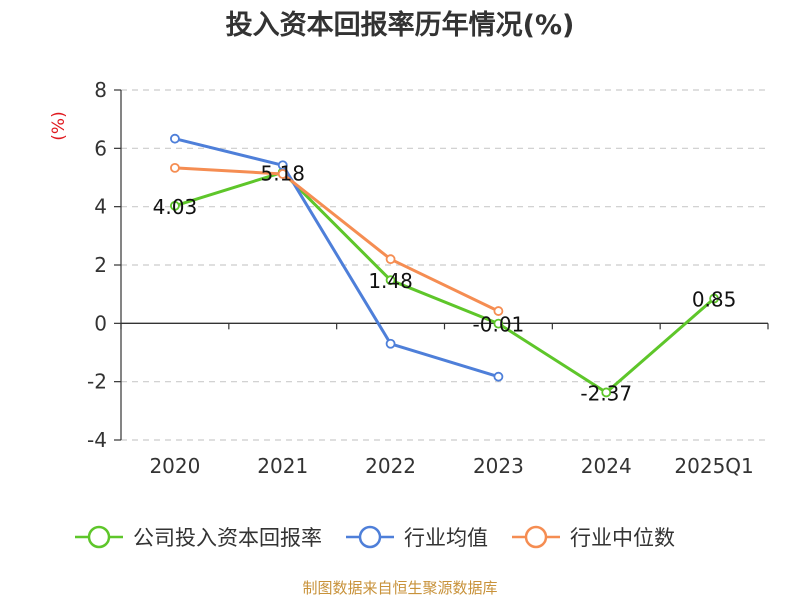  I want to click on source-note: 制图数据来自恒生聚源数据库, so click(399, 588).